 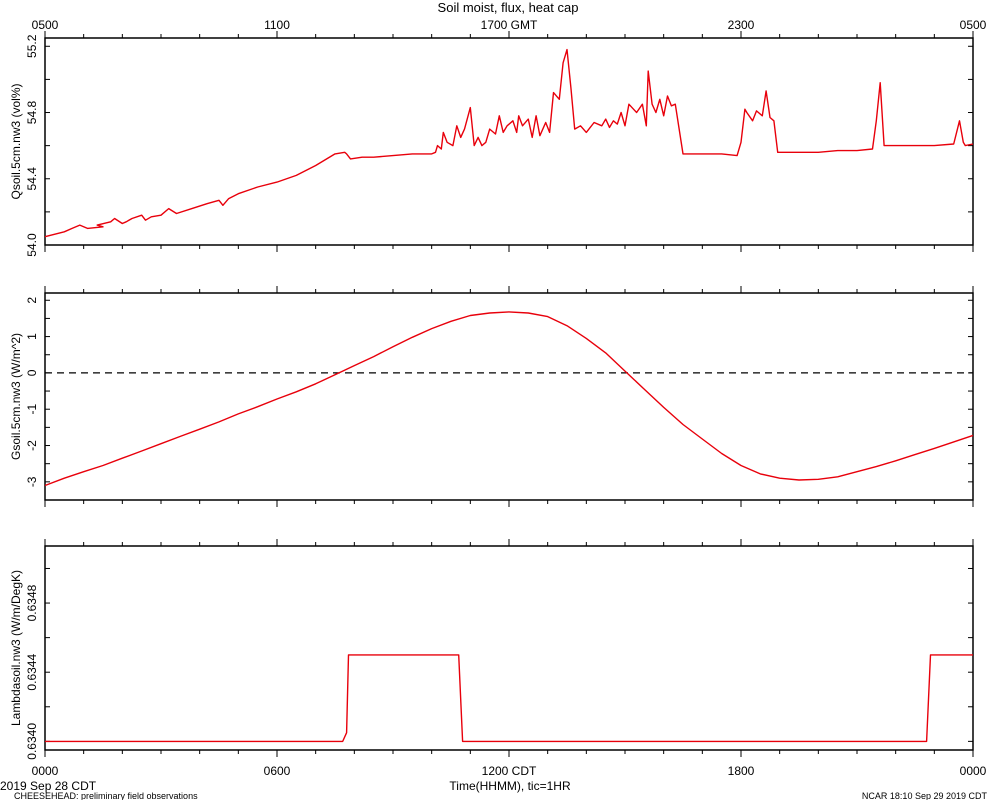 What do you see at coordinates (32, 46) in the screenshot?
I see `y-tick-label: 55.2` at bounding box center [32, 46].